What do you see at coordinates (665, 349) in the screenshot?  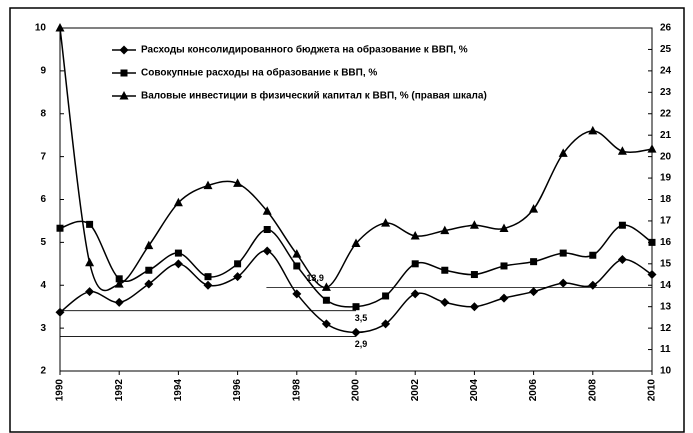 I see `y2-tick-label: 11` at bounding box center [665, 349].